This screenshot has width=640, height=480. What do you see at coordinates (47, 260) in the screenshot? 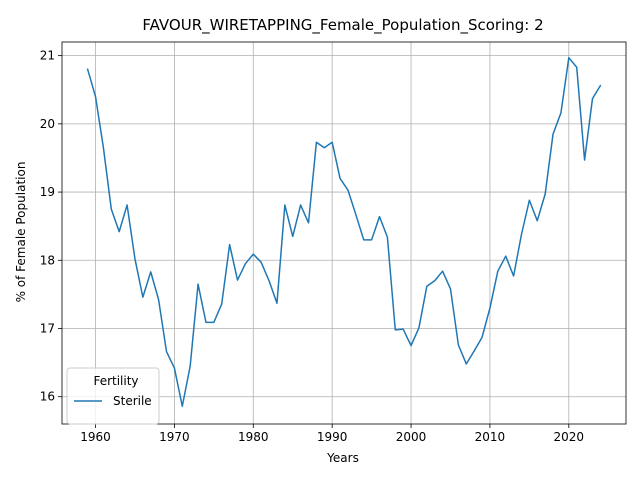
I see `y-tick-label: 18` at bounding box center [47, 260].